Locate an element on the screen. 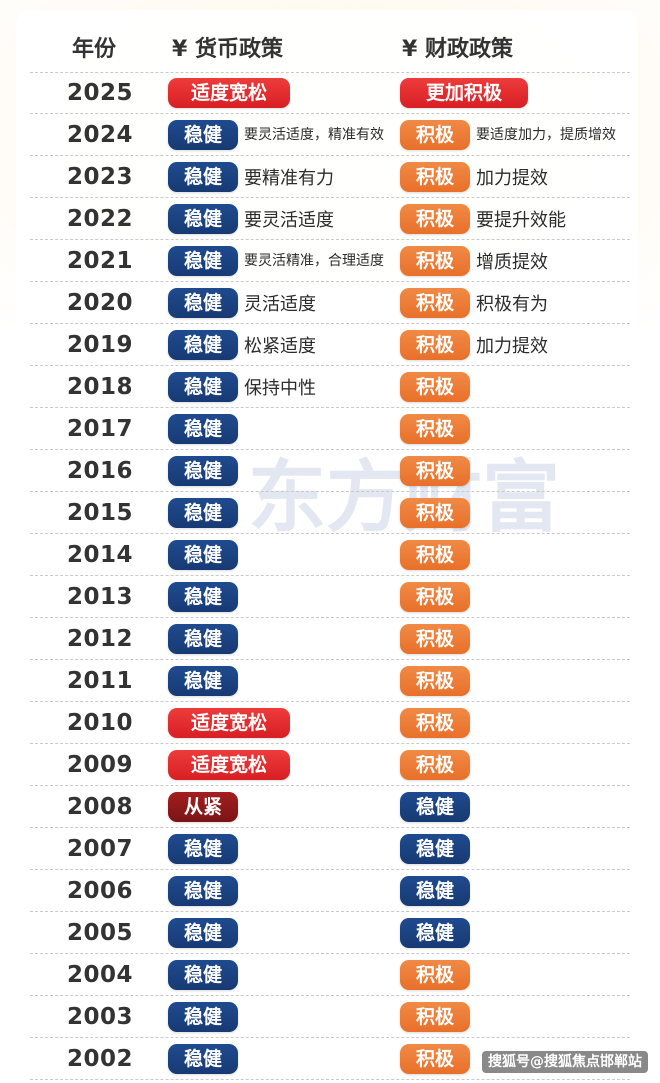  table-row: 2022 稳健 要灵活适度 积极 要提升效能 is located at coordinates (330, 219).